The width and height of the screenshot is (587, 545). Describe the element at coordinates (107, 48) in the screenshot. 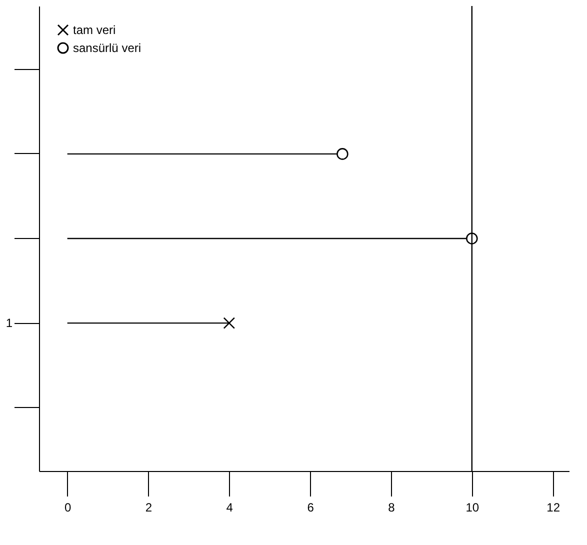

I see `legend-label: sansürlü veri` at that location.